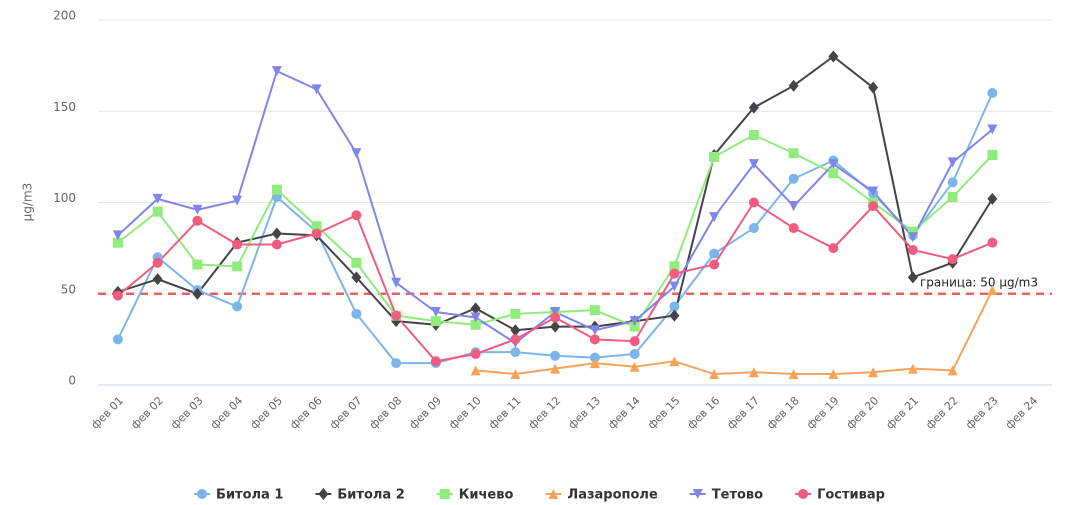 The height and width of the screenshot is (505, 1069). Describe the element at coordinates (68, 289) in the screenshot. I see `y-tick-label: 50` at that location.